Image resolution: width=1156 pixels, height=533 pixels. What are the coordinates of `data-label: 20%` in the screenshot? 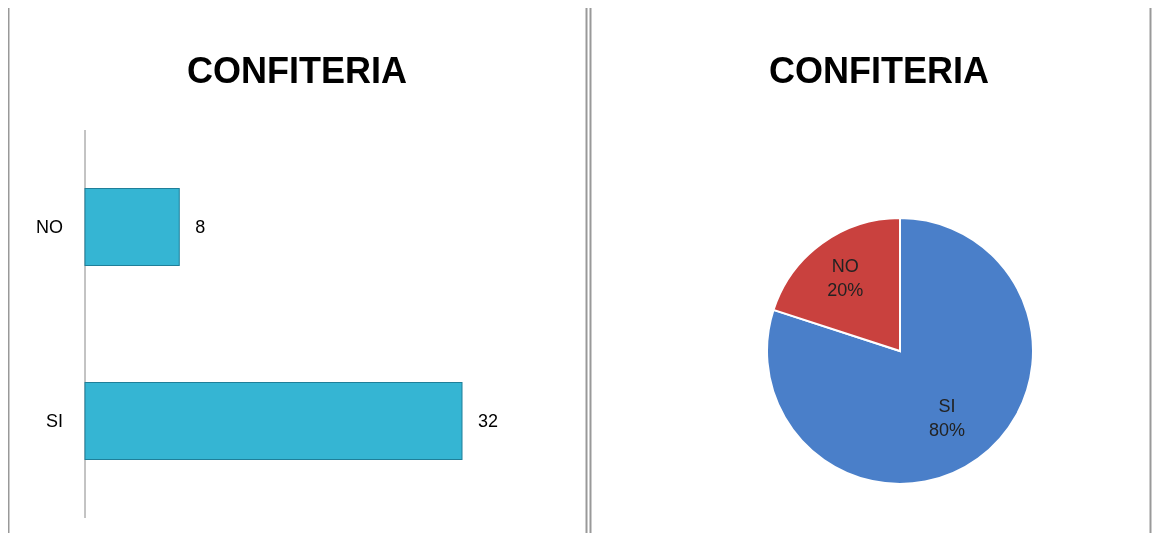 It's located at (845, 289).